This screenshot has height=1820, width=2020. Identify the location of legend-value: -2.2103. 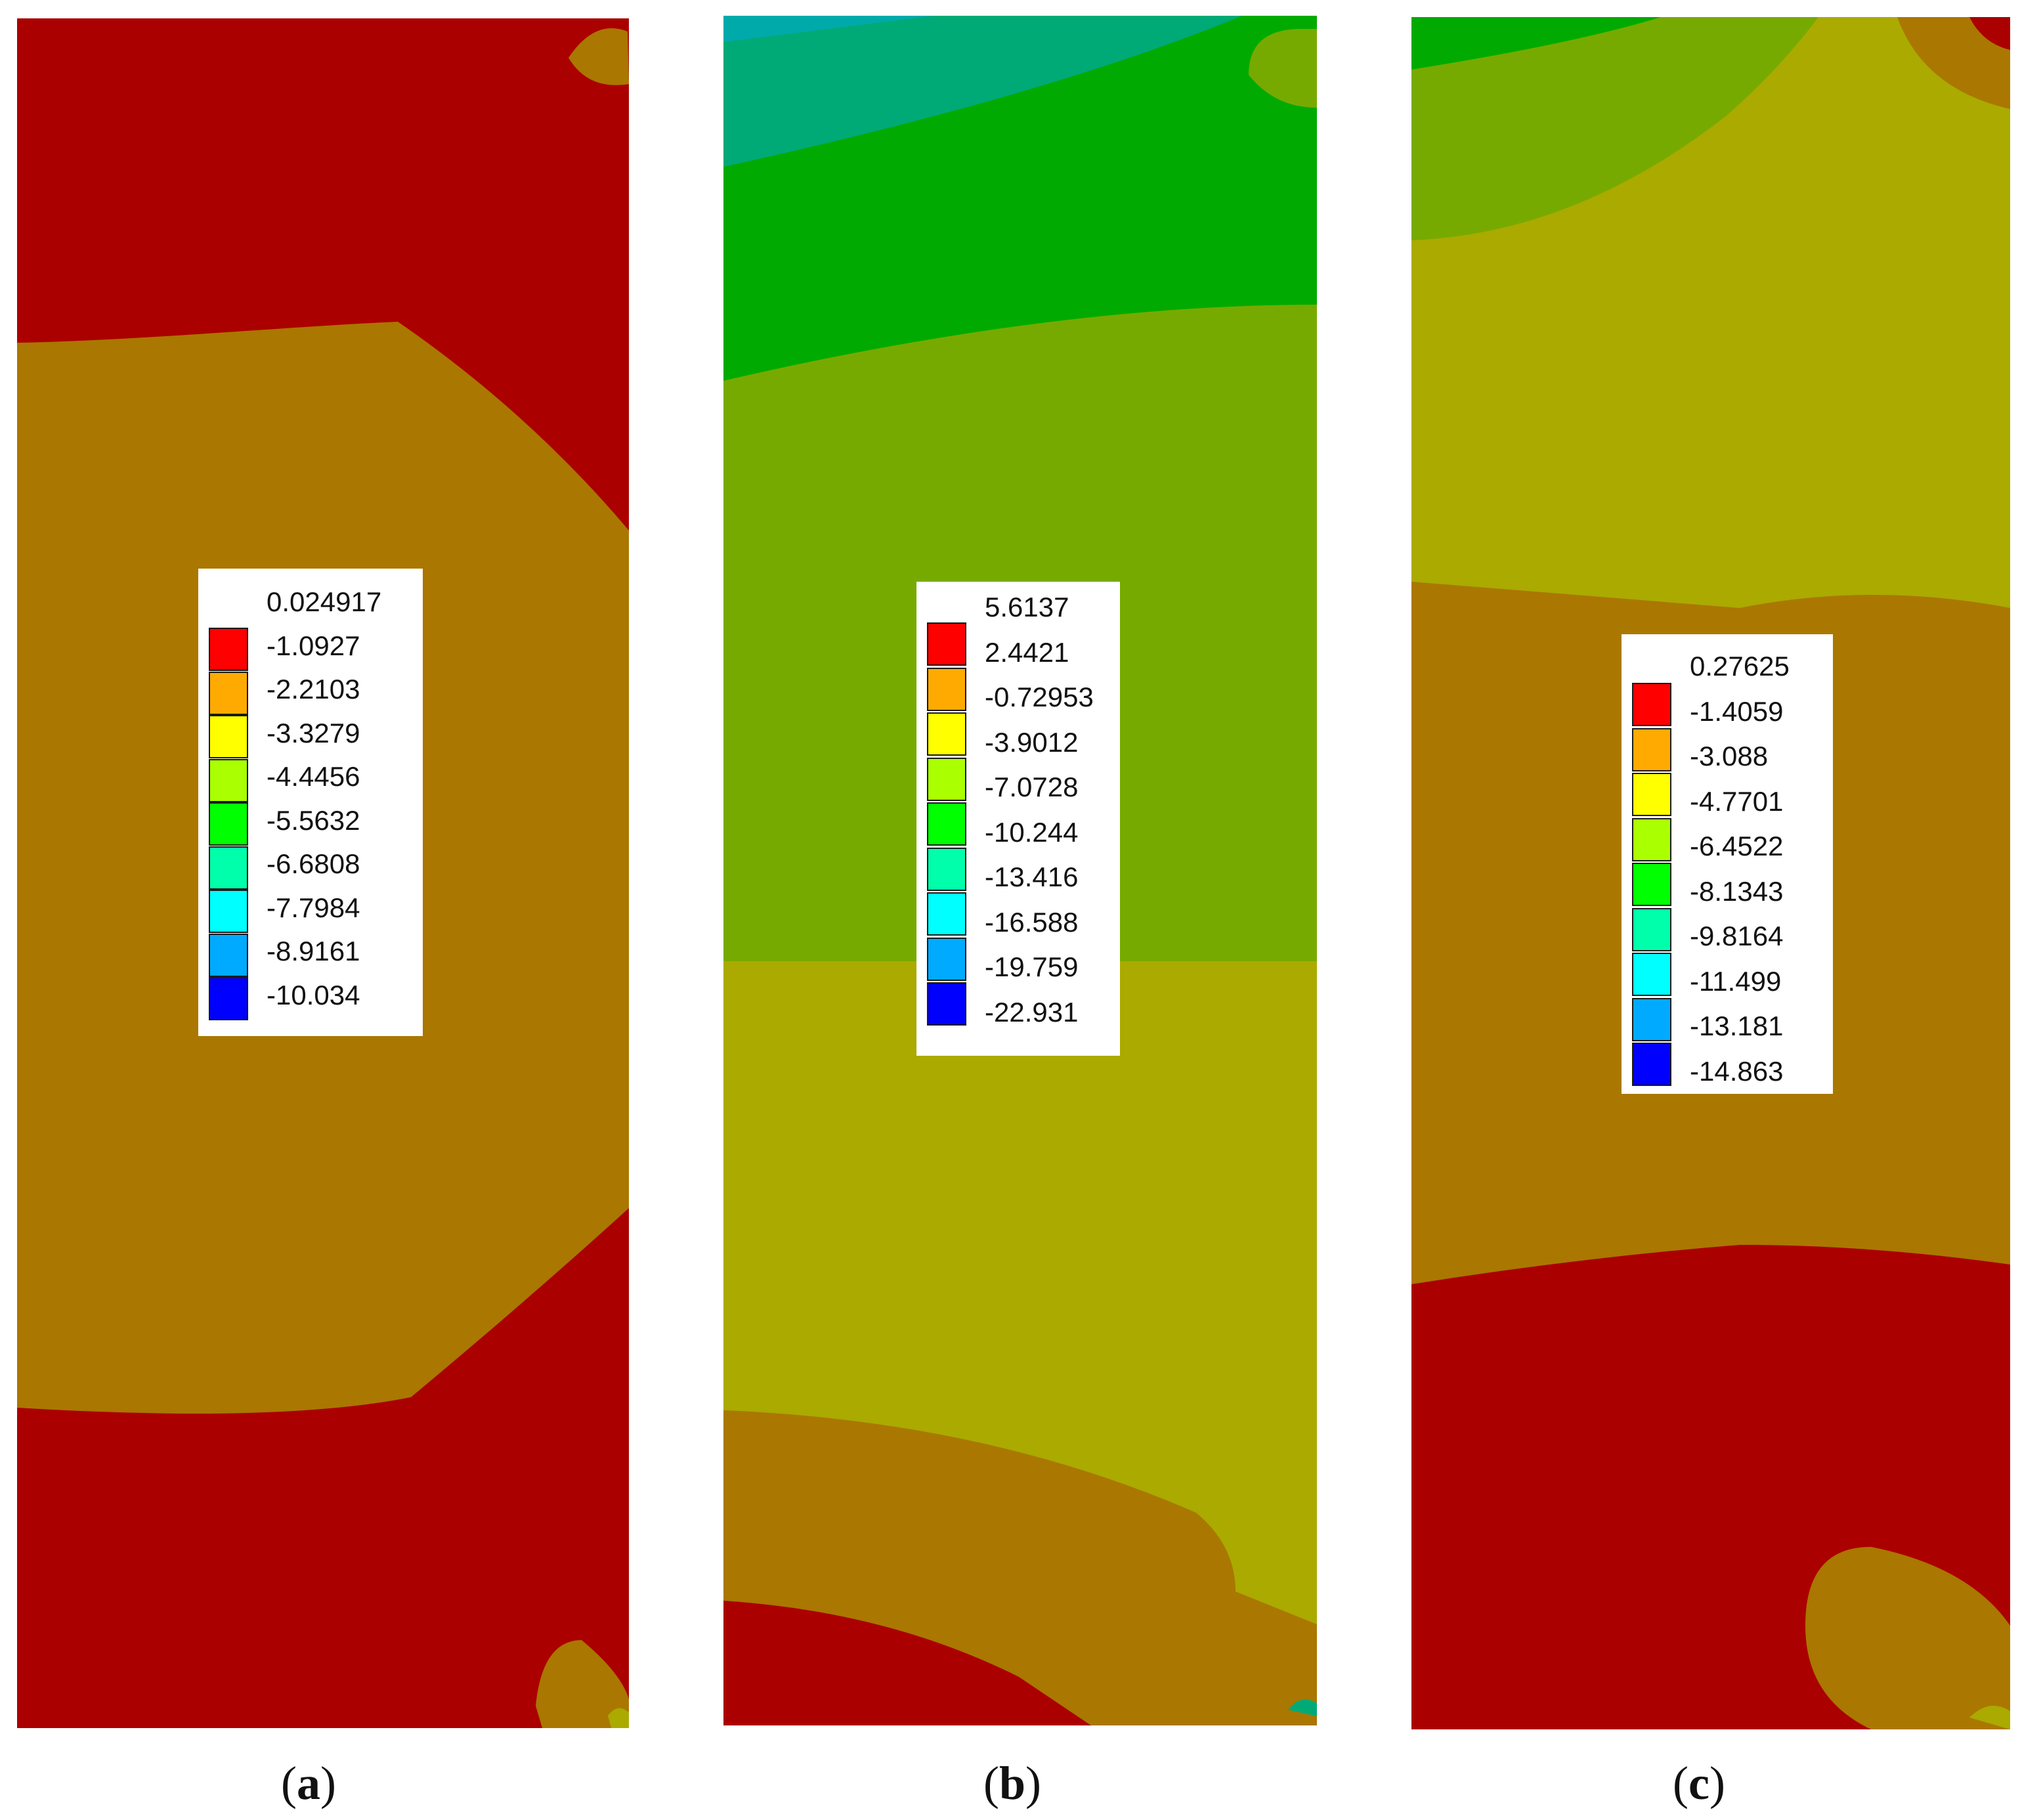
(313, 689).